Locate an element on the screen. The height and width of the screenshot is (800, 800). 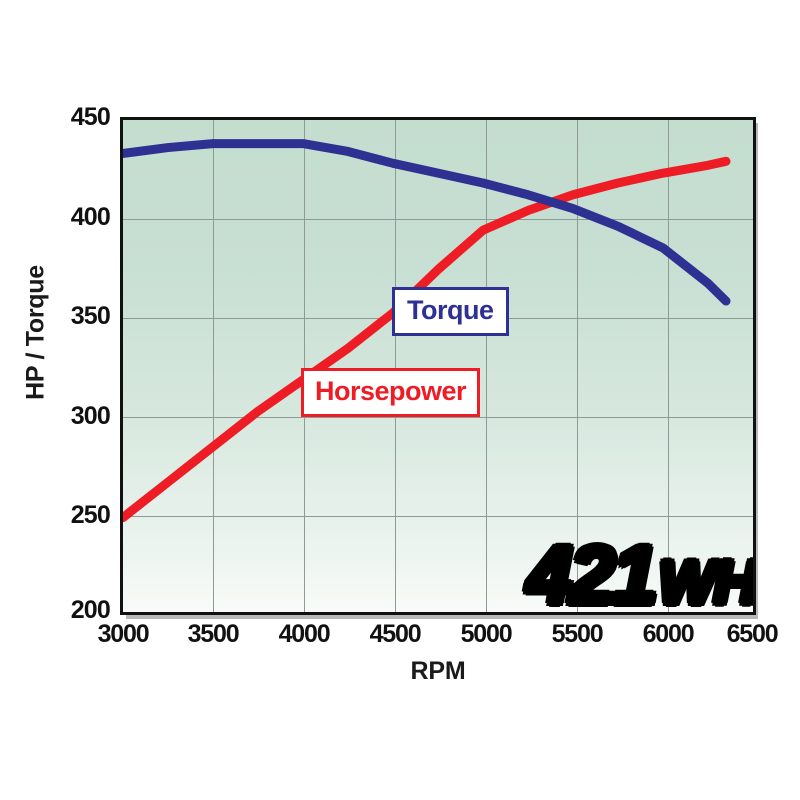
x-tick-label-6000: 6000 is located at coordinates (668, 634).